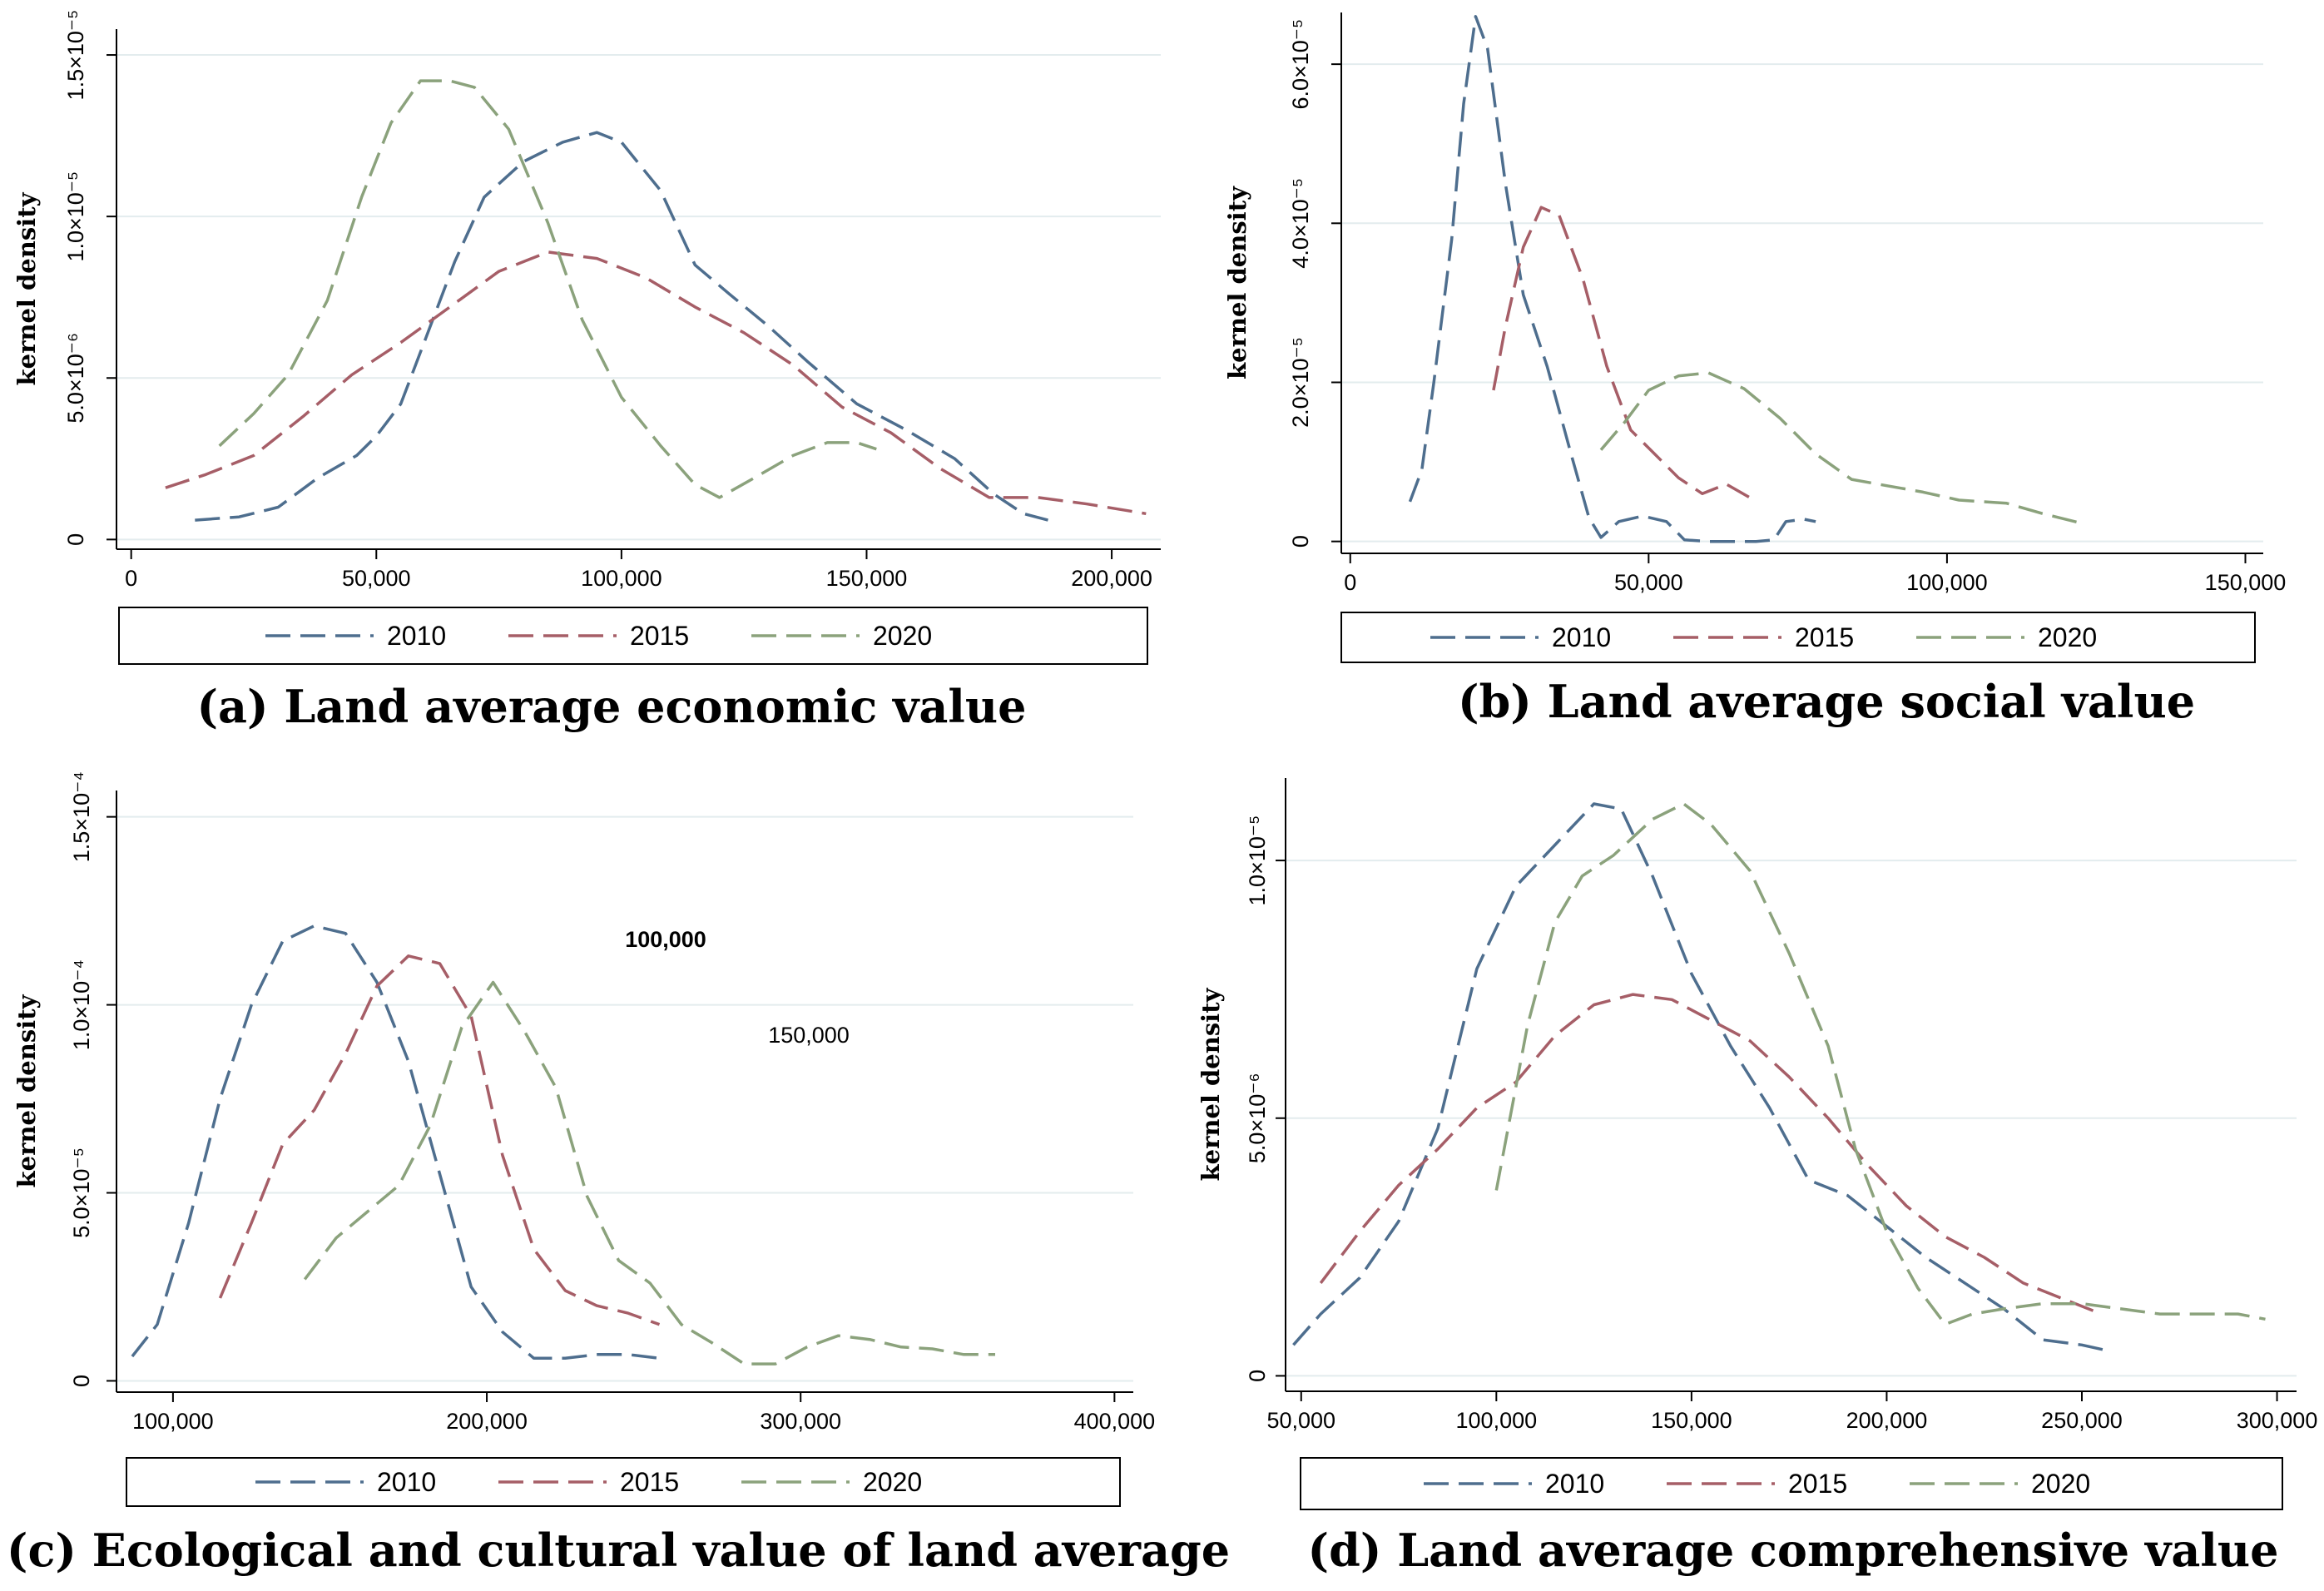 The image size is (2324, 1591). What do you see at coordinates (81, 1192) in the screenshot?
I see `y-tick-label-1: 5.0×10⁻⁵` at bounding box center [81, 1192].